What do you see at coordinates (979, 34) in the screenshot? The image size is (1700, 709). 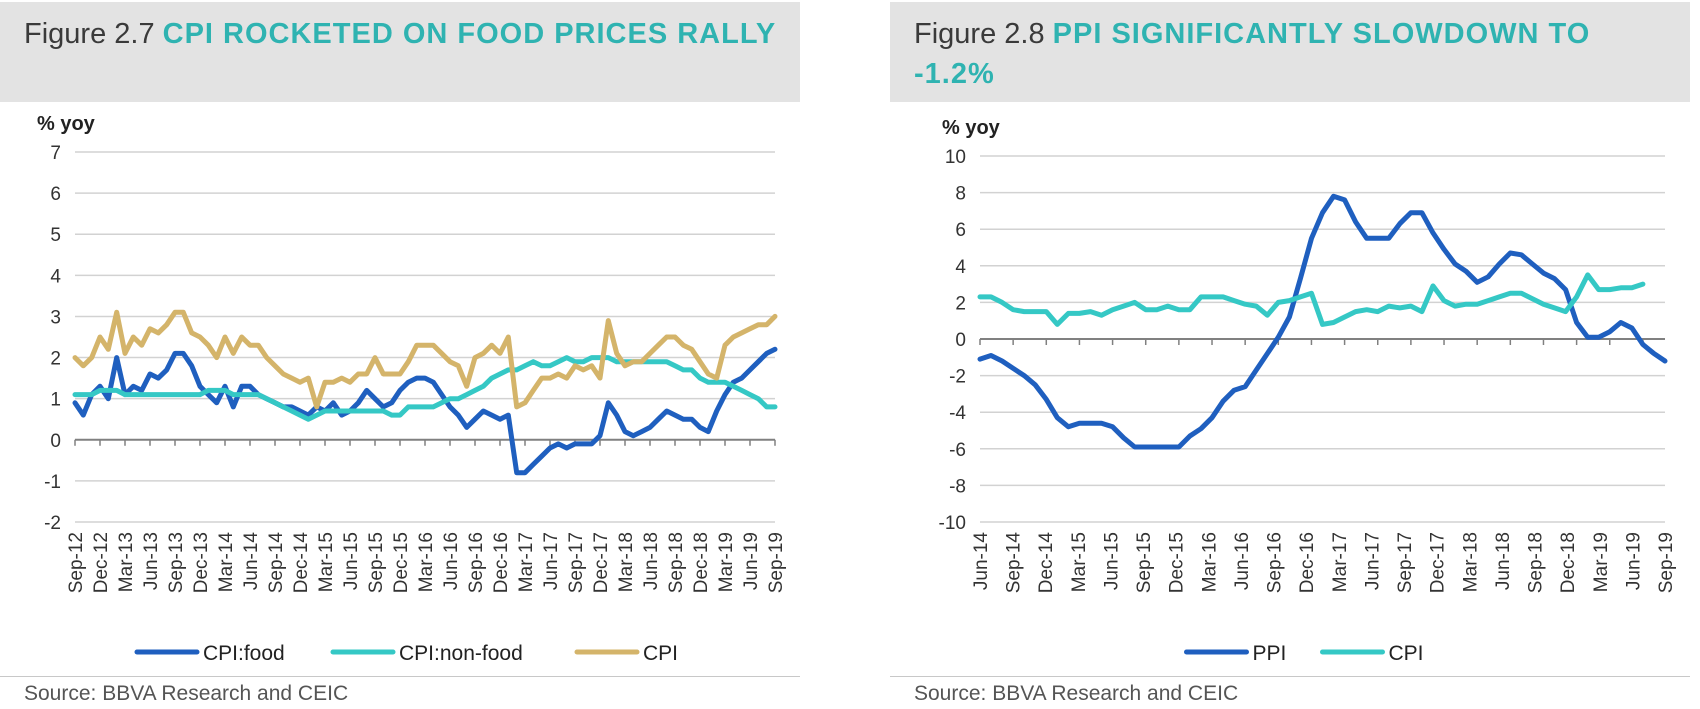 I see `figure-2-8-label: Figure 2.8` at bounding box center [979, 34].